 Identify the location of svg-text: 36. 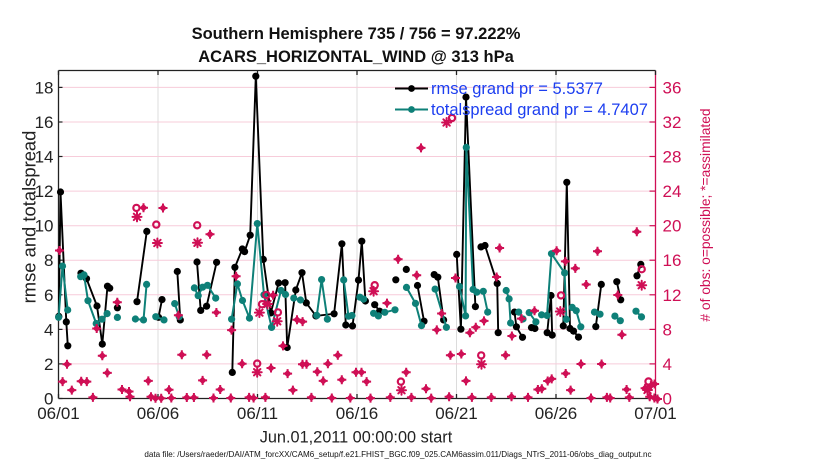
(672, 87).